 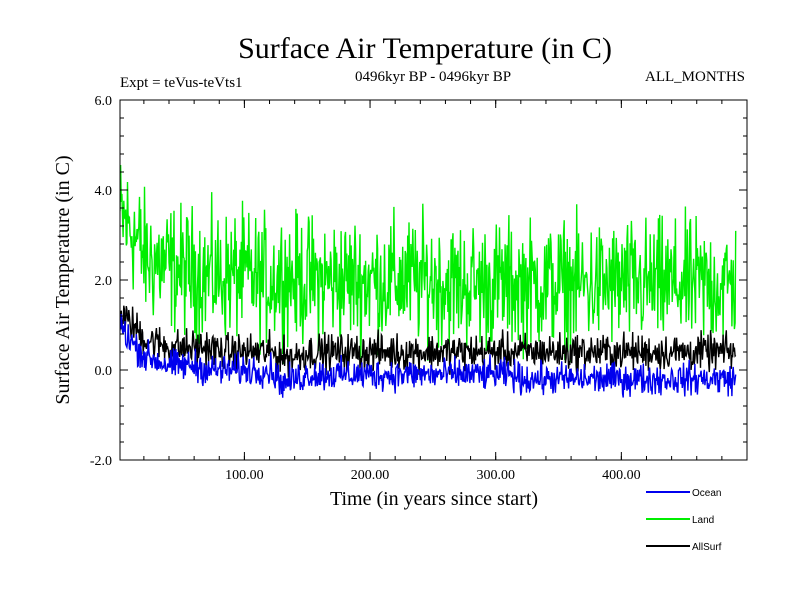 I want to click on x-axis-label: Time (in years since start), so click(x=434, y=499).